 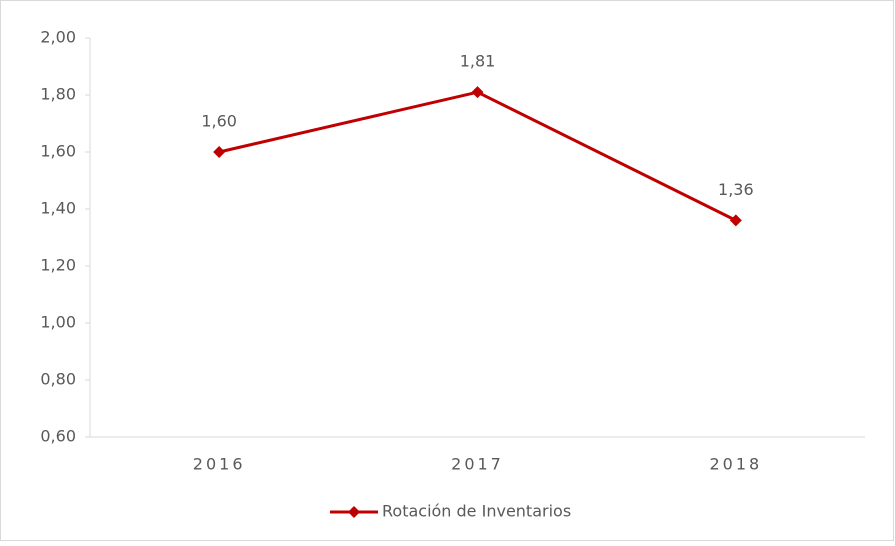 I want to click on x-tick-label: 2017, so click(x=477, y=464).